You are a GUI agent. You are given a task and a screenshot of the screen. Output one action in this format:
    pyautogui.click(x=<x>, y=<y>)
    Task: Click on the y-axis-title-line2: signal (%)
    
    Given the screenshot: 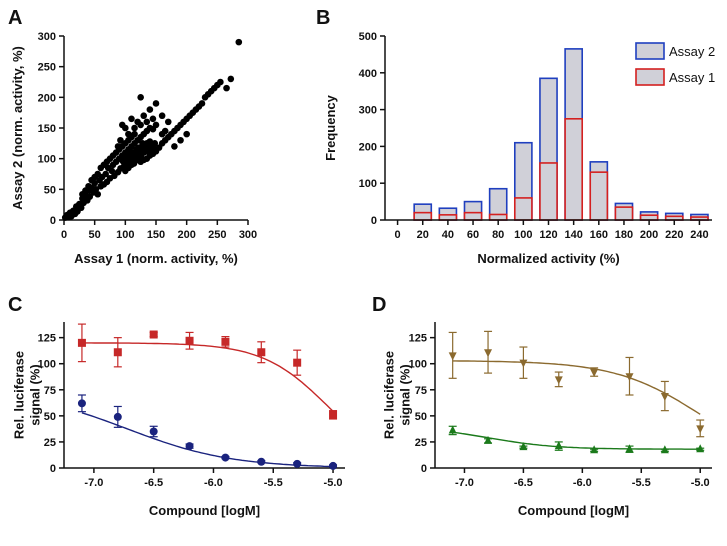 What is the action you would take?
    pyautogui.click(x=405, y=394)
    